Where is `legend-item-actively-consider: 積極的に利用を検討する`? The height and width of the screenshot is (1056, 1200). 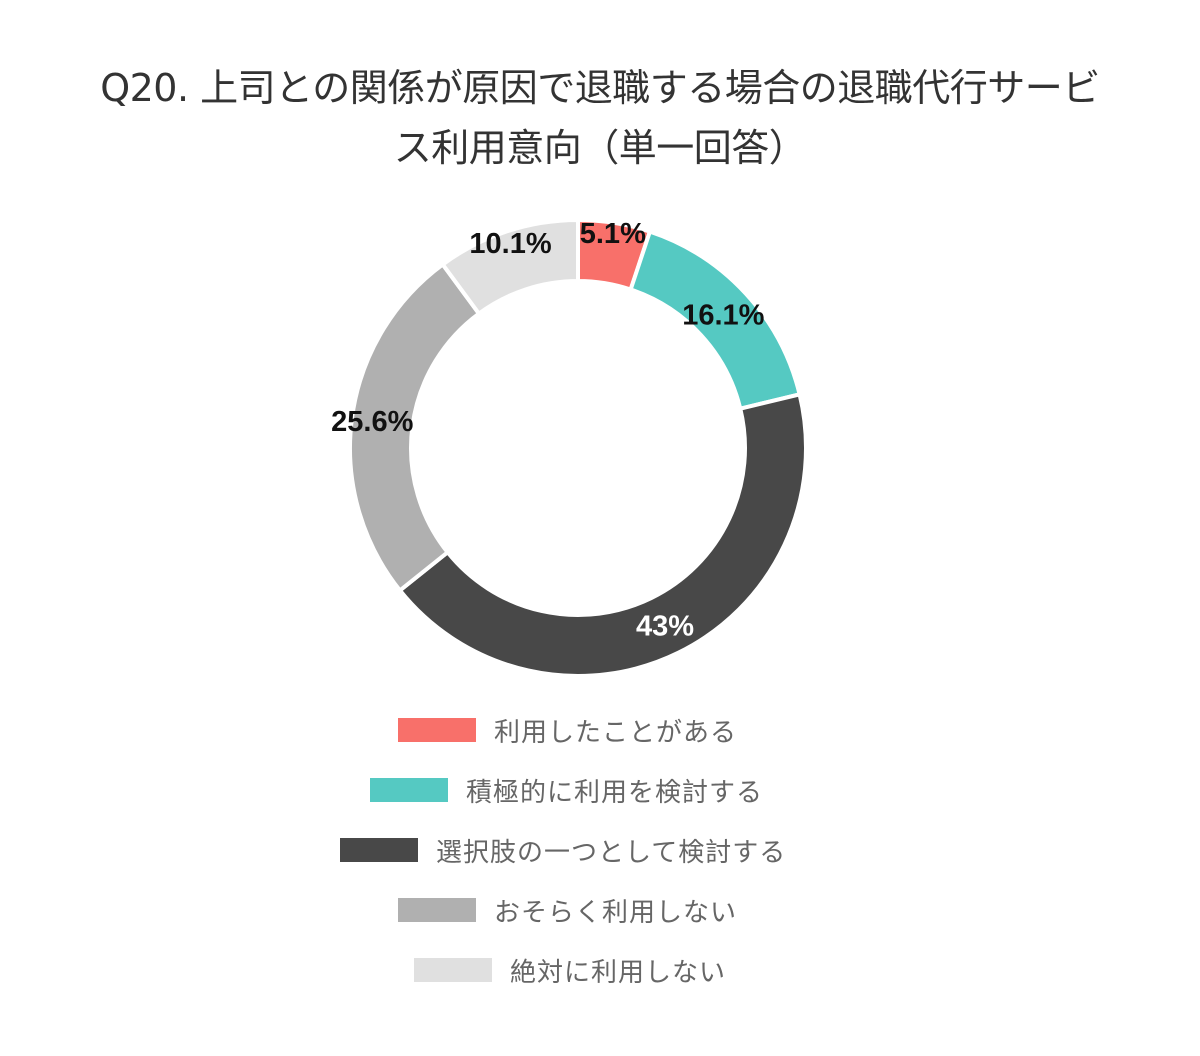 legend-item-actively-consider: 積極的に利用を検討する is located at coordinates (566, 790).